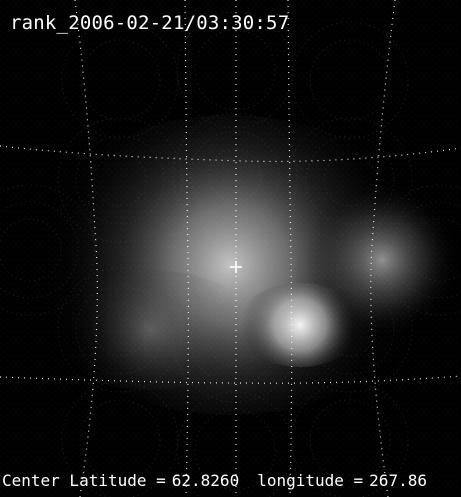  Describe the element at coordinates (398, 480) in the screenshot. I see `longitude-value: 267.86` at that location.